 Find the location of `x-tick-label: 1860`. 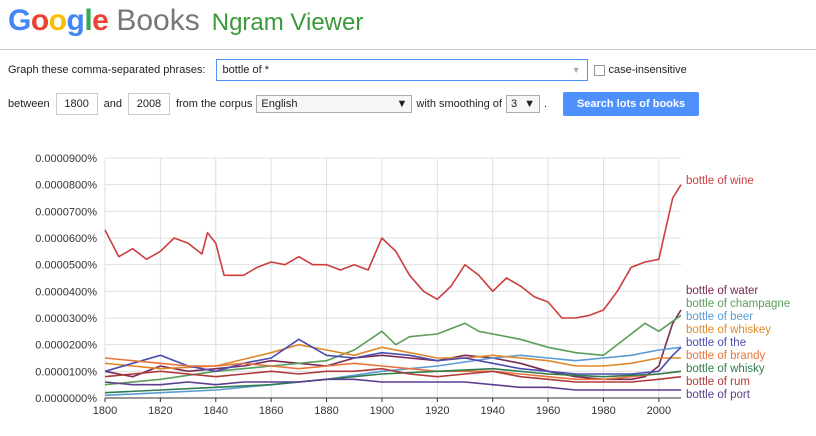

x-tick-label: 1860 is located at coordinates (271, 411).